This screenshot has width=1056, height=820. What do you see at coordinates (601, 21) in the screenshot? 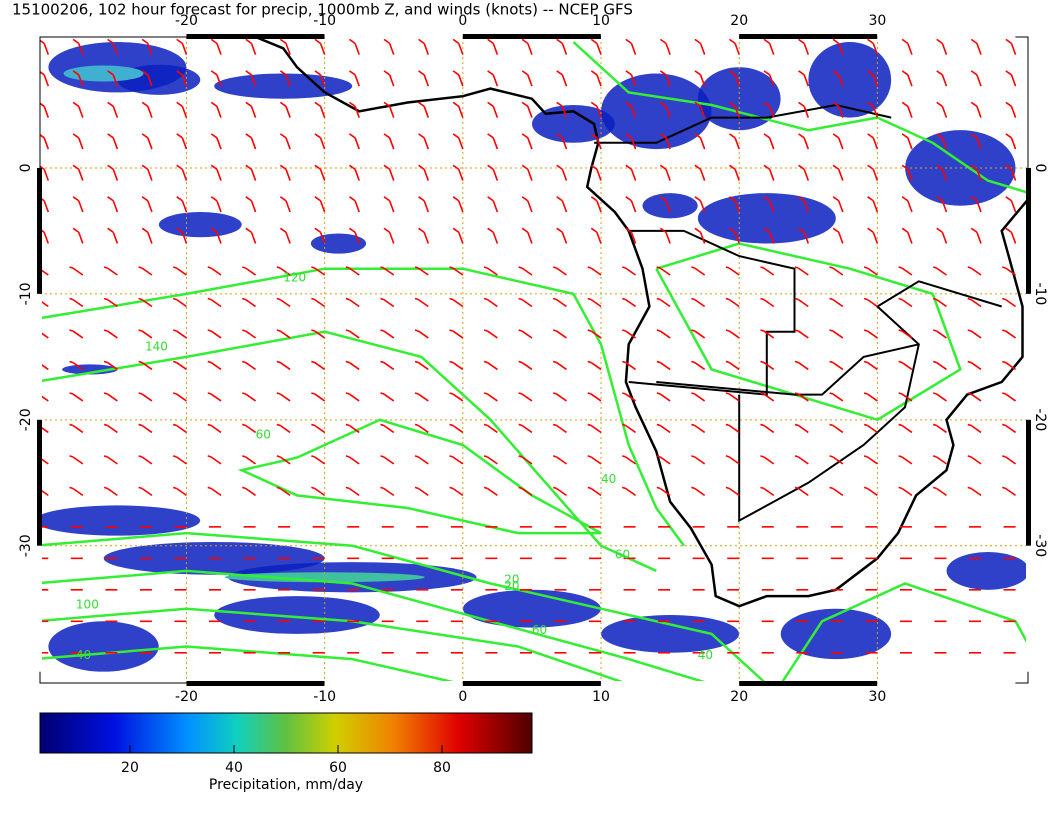
I see `x-tick-label: 10` at bounding box center [601, 21].